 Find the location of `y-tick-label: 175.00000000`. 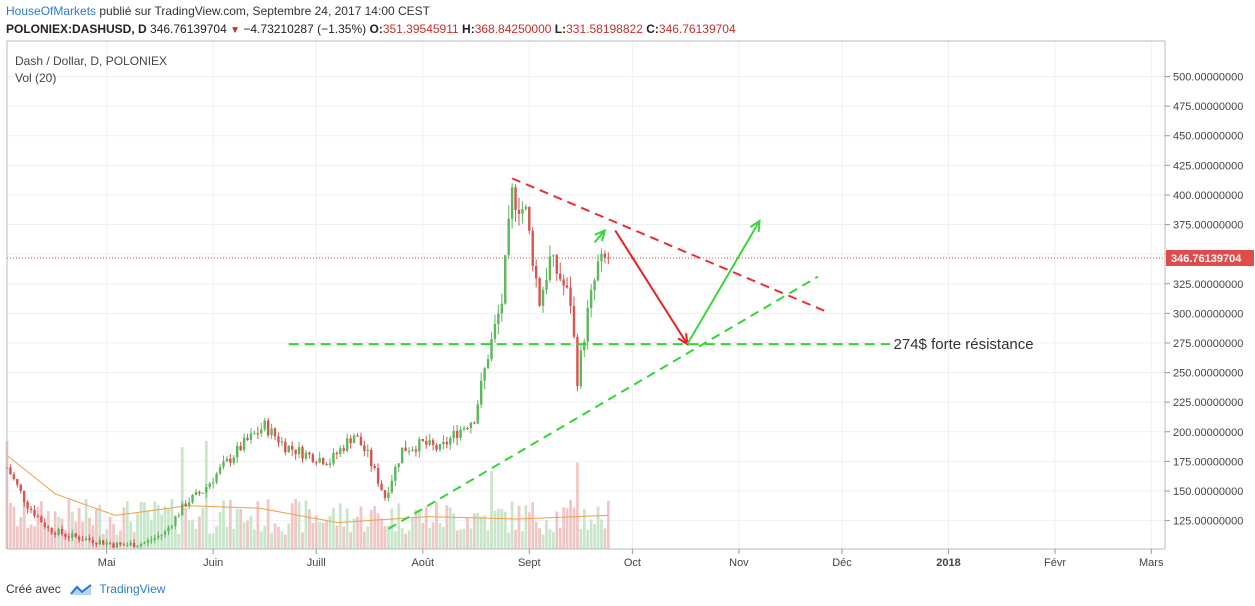

y-tick-label: 175.00000000 is located at coordinates (1208, 462).